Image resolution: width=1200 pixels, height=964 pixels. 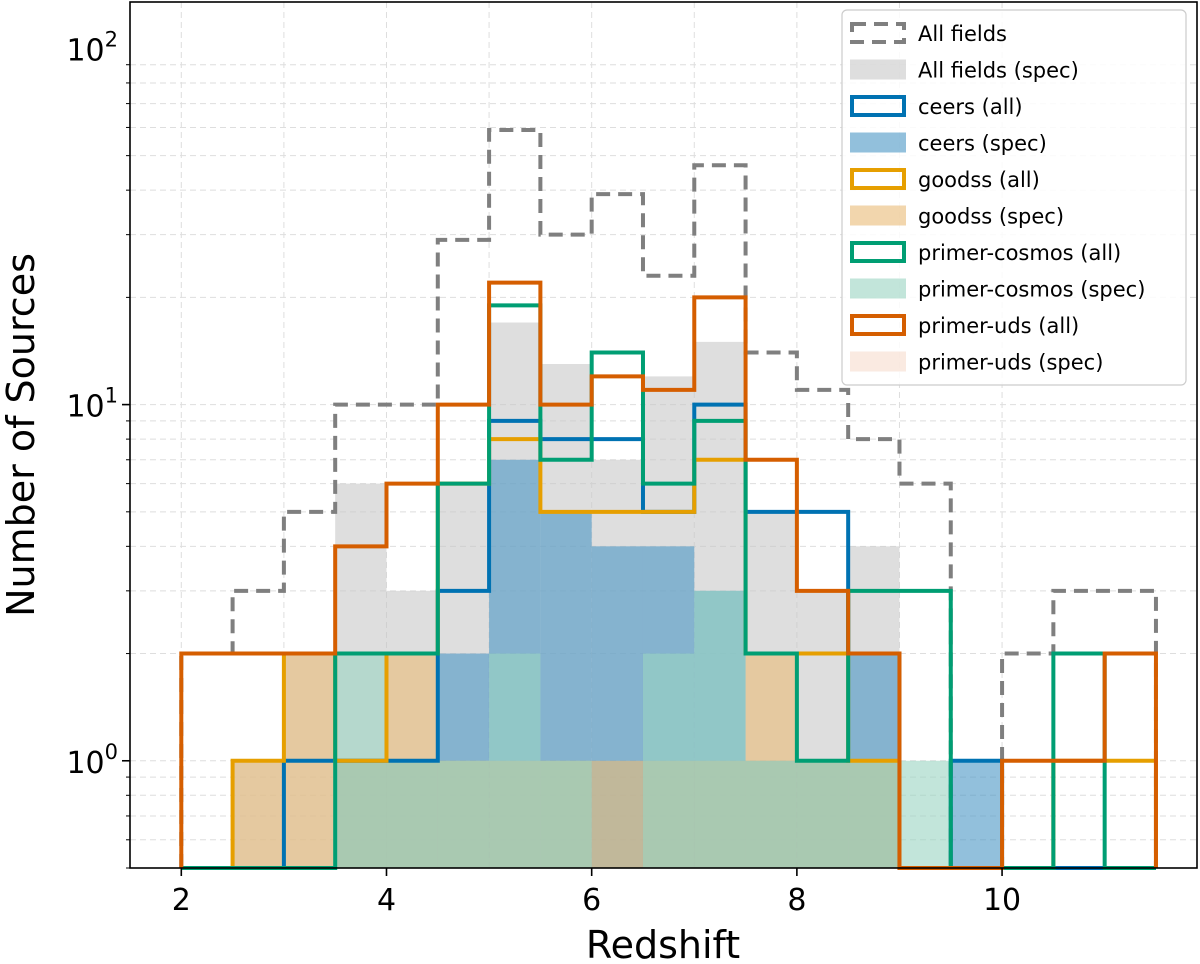 I want to click on legend-label: ceers (all), so click(x=970, y=107).